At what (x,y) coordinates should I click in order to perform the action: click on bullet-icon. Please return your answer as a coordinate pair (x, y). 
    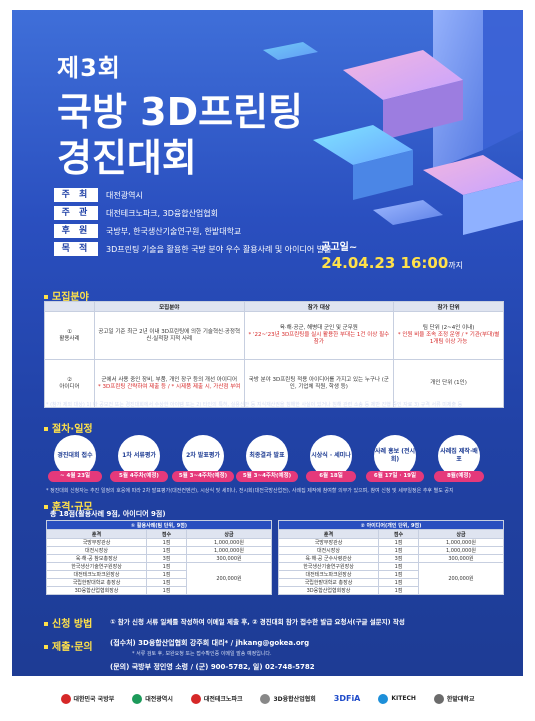
    Looking at the image, I should click on (46, 647).